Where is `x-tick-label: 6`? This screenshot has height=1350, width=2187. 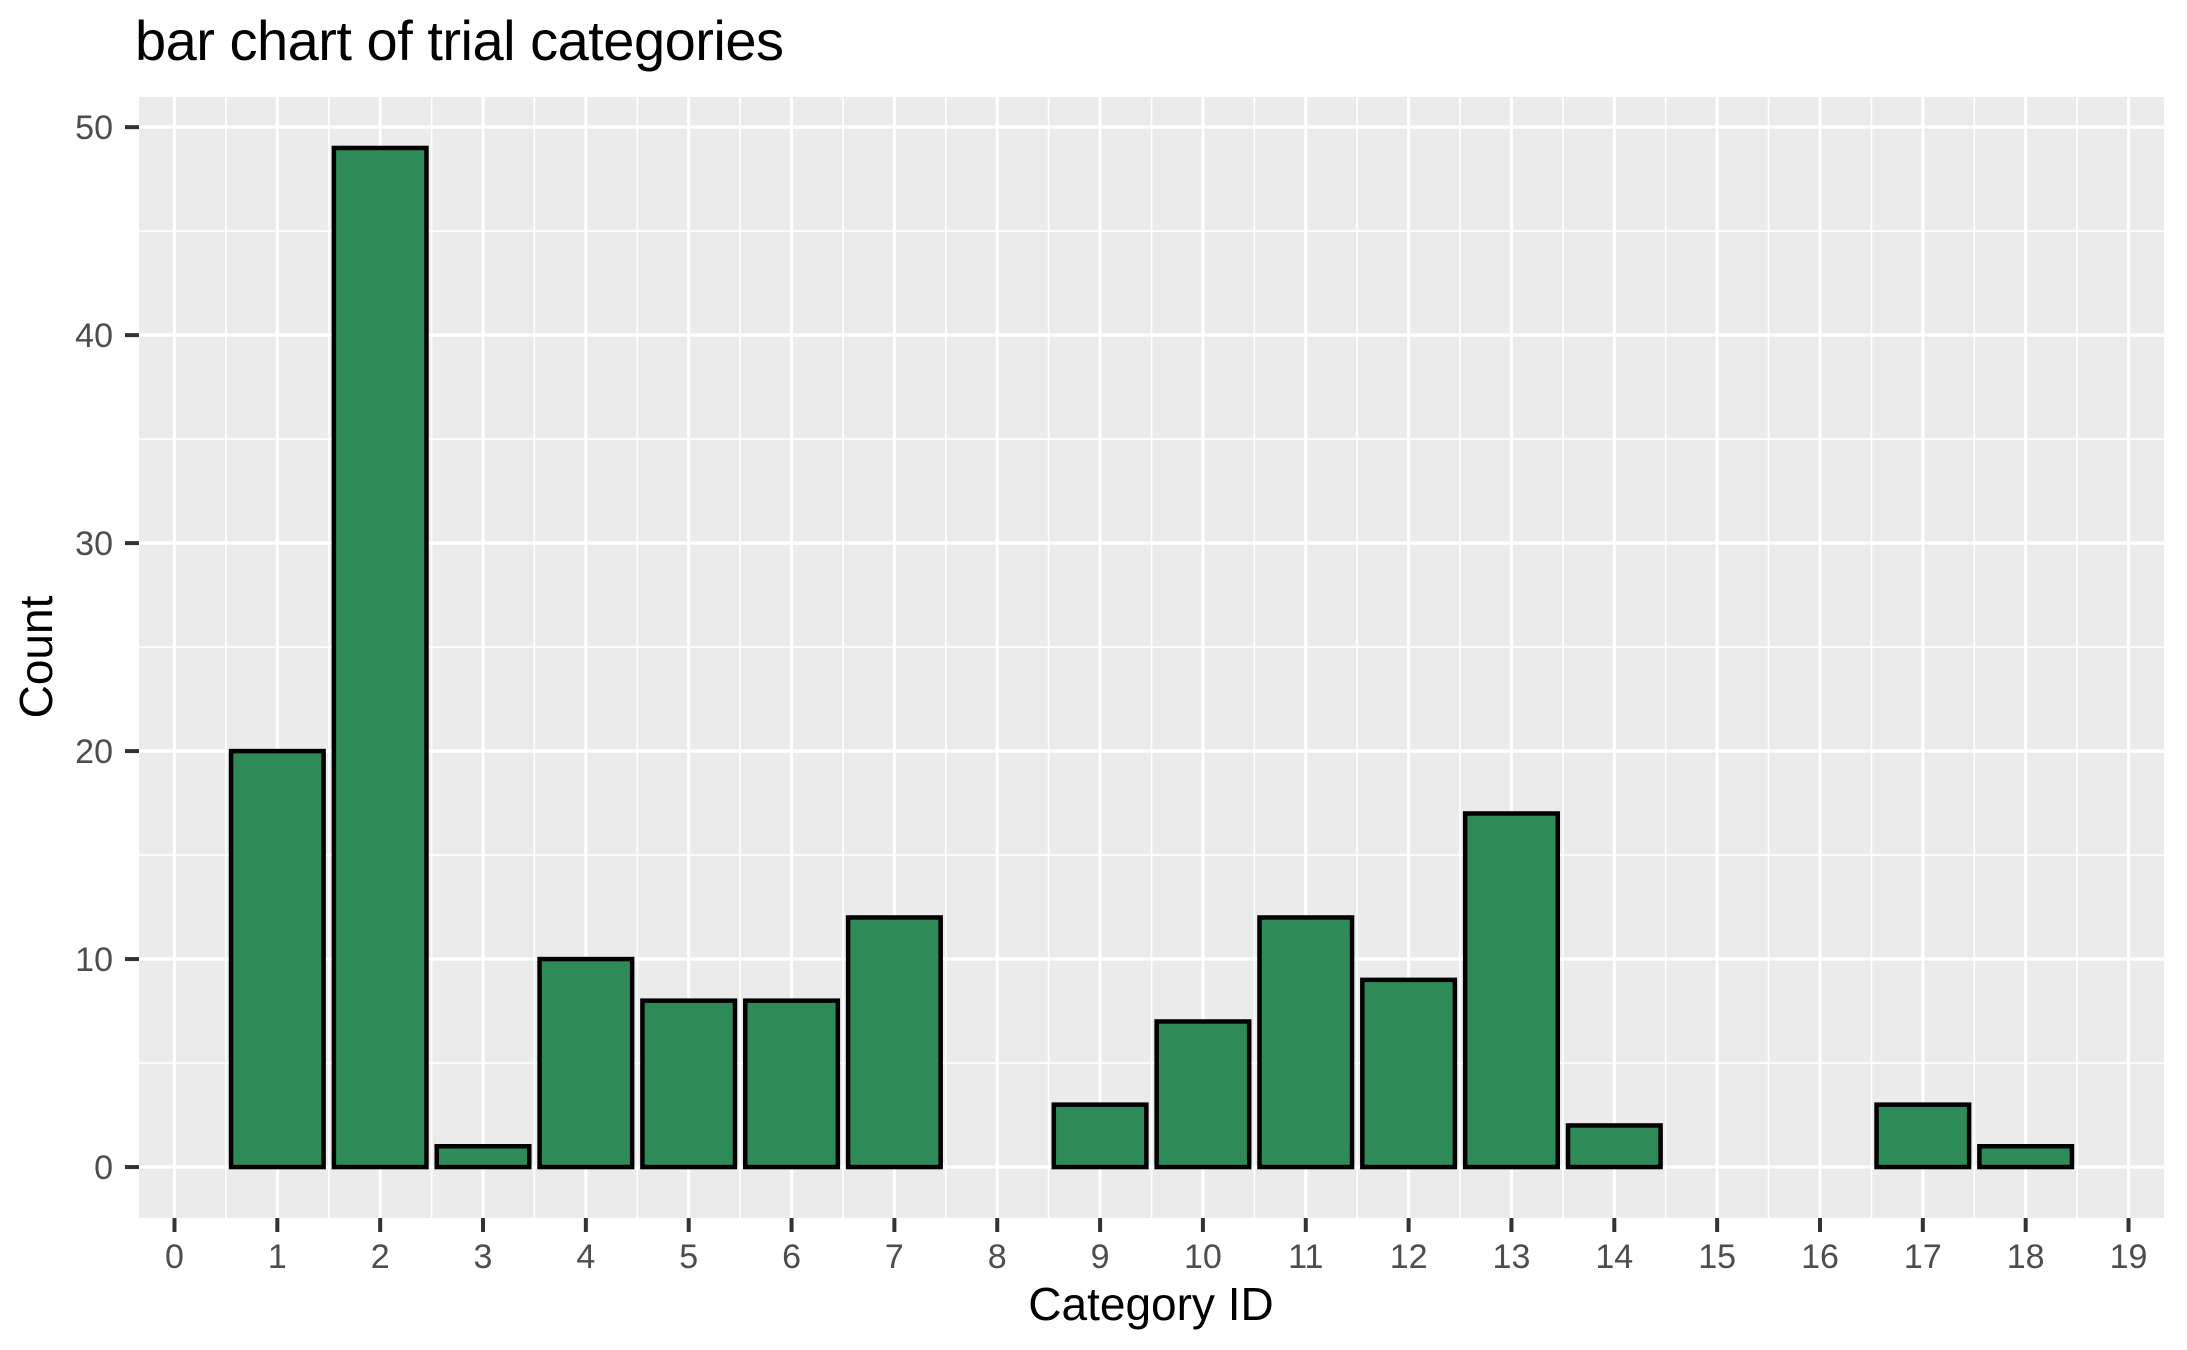 x-tick-label: 6 is located at coordinates (791, 1257).